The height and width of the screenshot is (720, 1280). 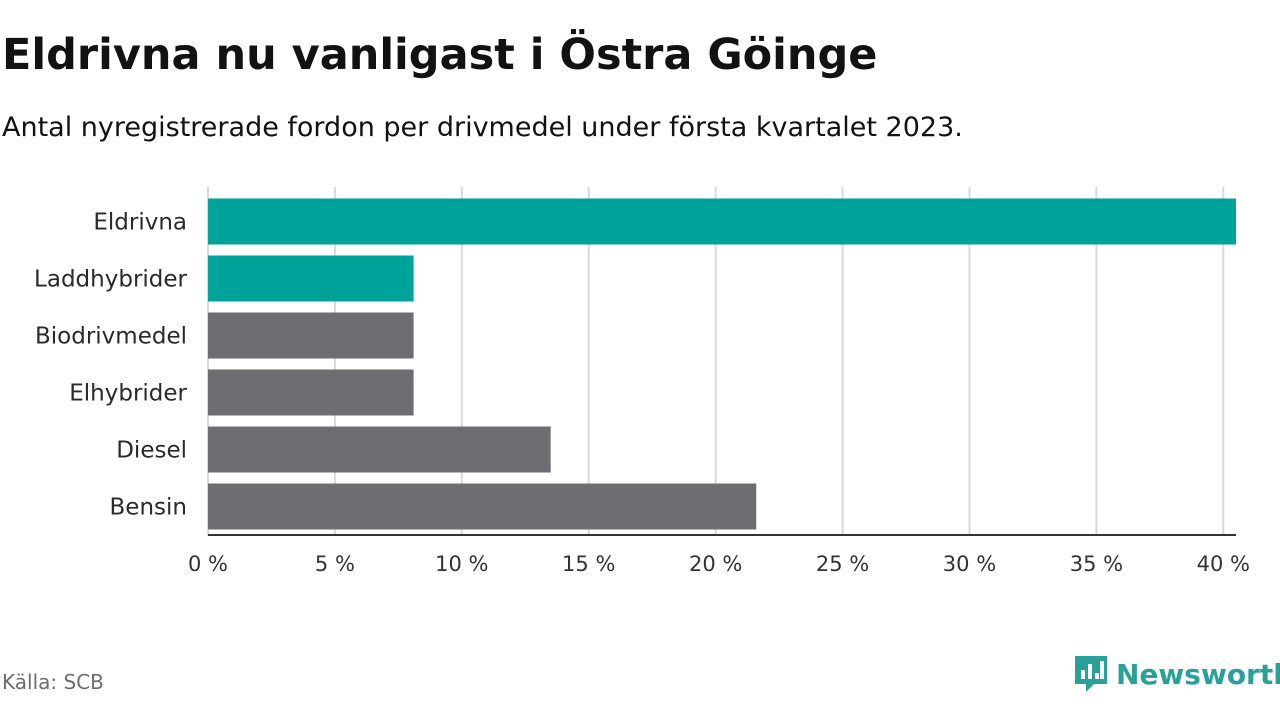 What do you see at coordinates (128, 394) in the screenshot?
I see `category-label: Elhybrider` at bounding box center [128, 394].